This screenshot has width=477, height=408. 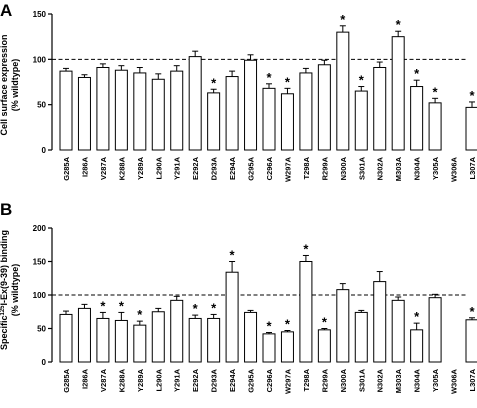 What do you see at coordinates (343, 168) in the screenshot?
I see `panel-a-category-label: N300A` at bounding box center [343, 168].